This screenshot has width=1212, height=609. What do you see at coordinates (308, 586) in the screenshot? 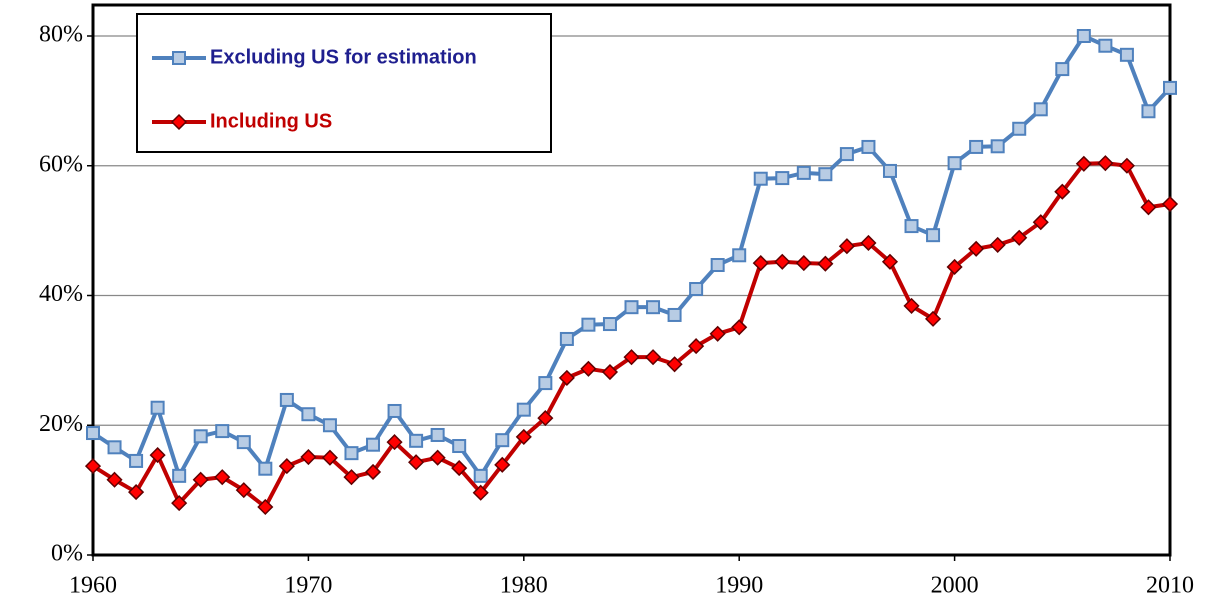
I see `x-tick-label: 1970` at bounding box center [308, 586].